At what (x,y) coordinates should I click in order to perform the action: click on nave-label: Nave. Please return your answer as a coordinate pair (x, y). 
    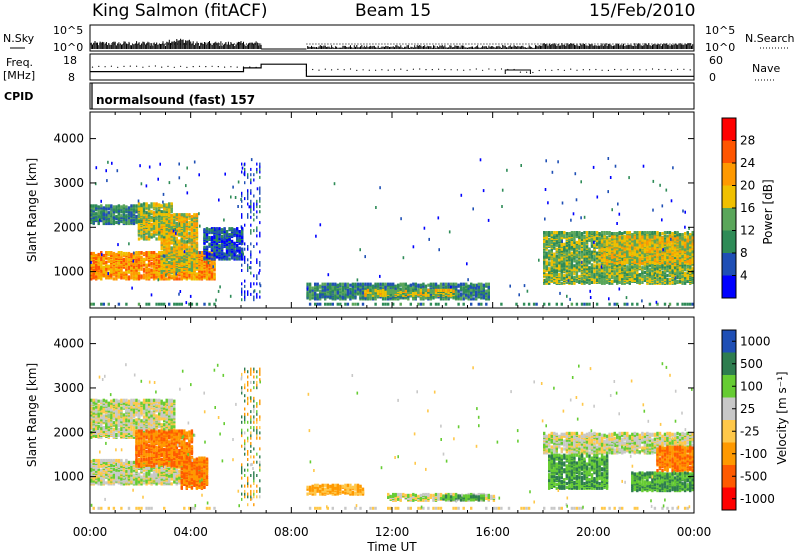
    Looking at the image, I should click on (766, 68).